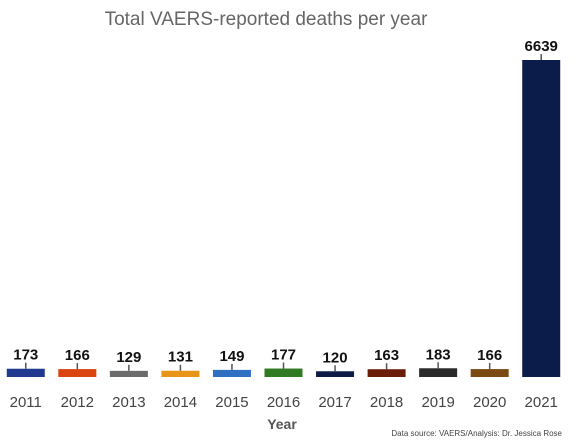  Describe the element at coordinates (489, 373) in the screenshot. I see `bar-2020` at that location.